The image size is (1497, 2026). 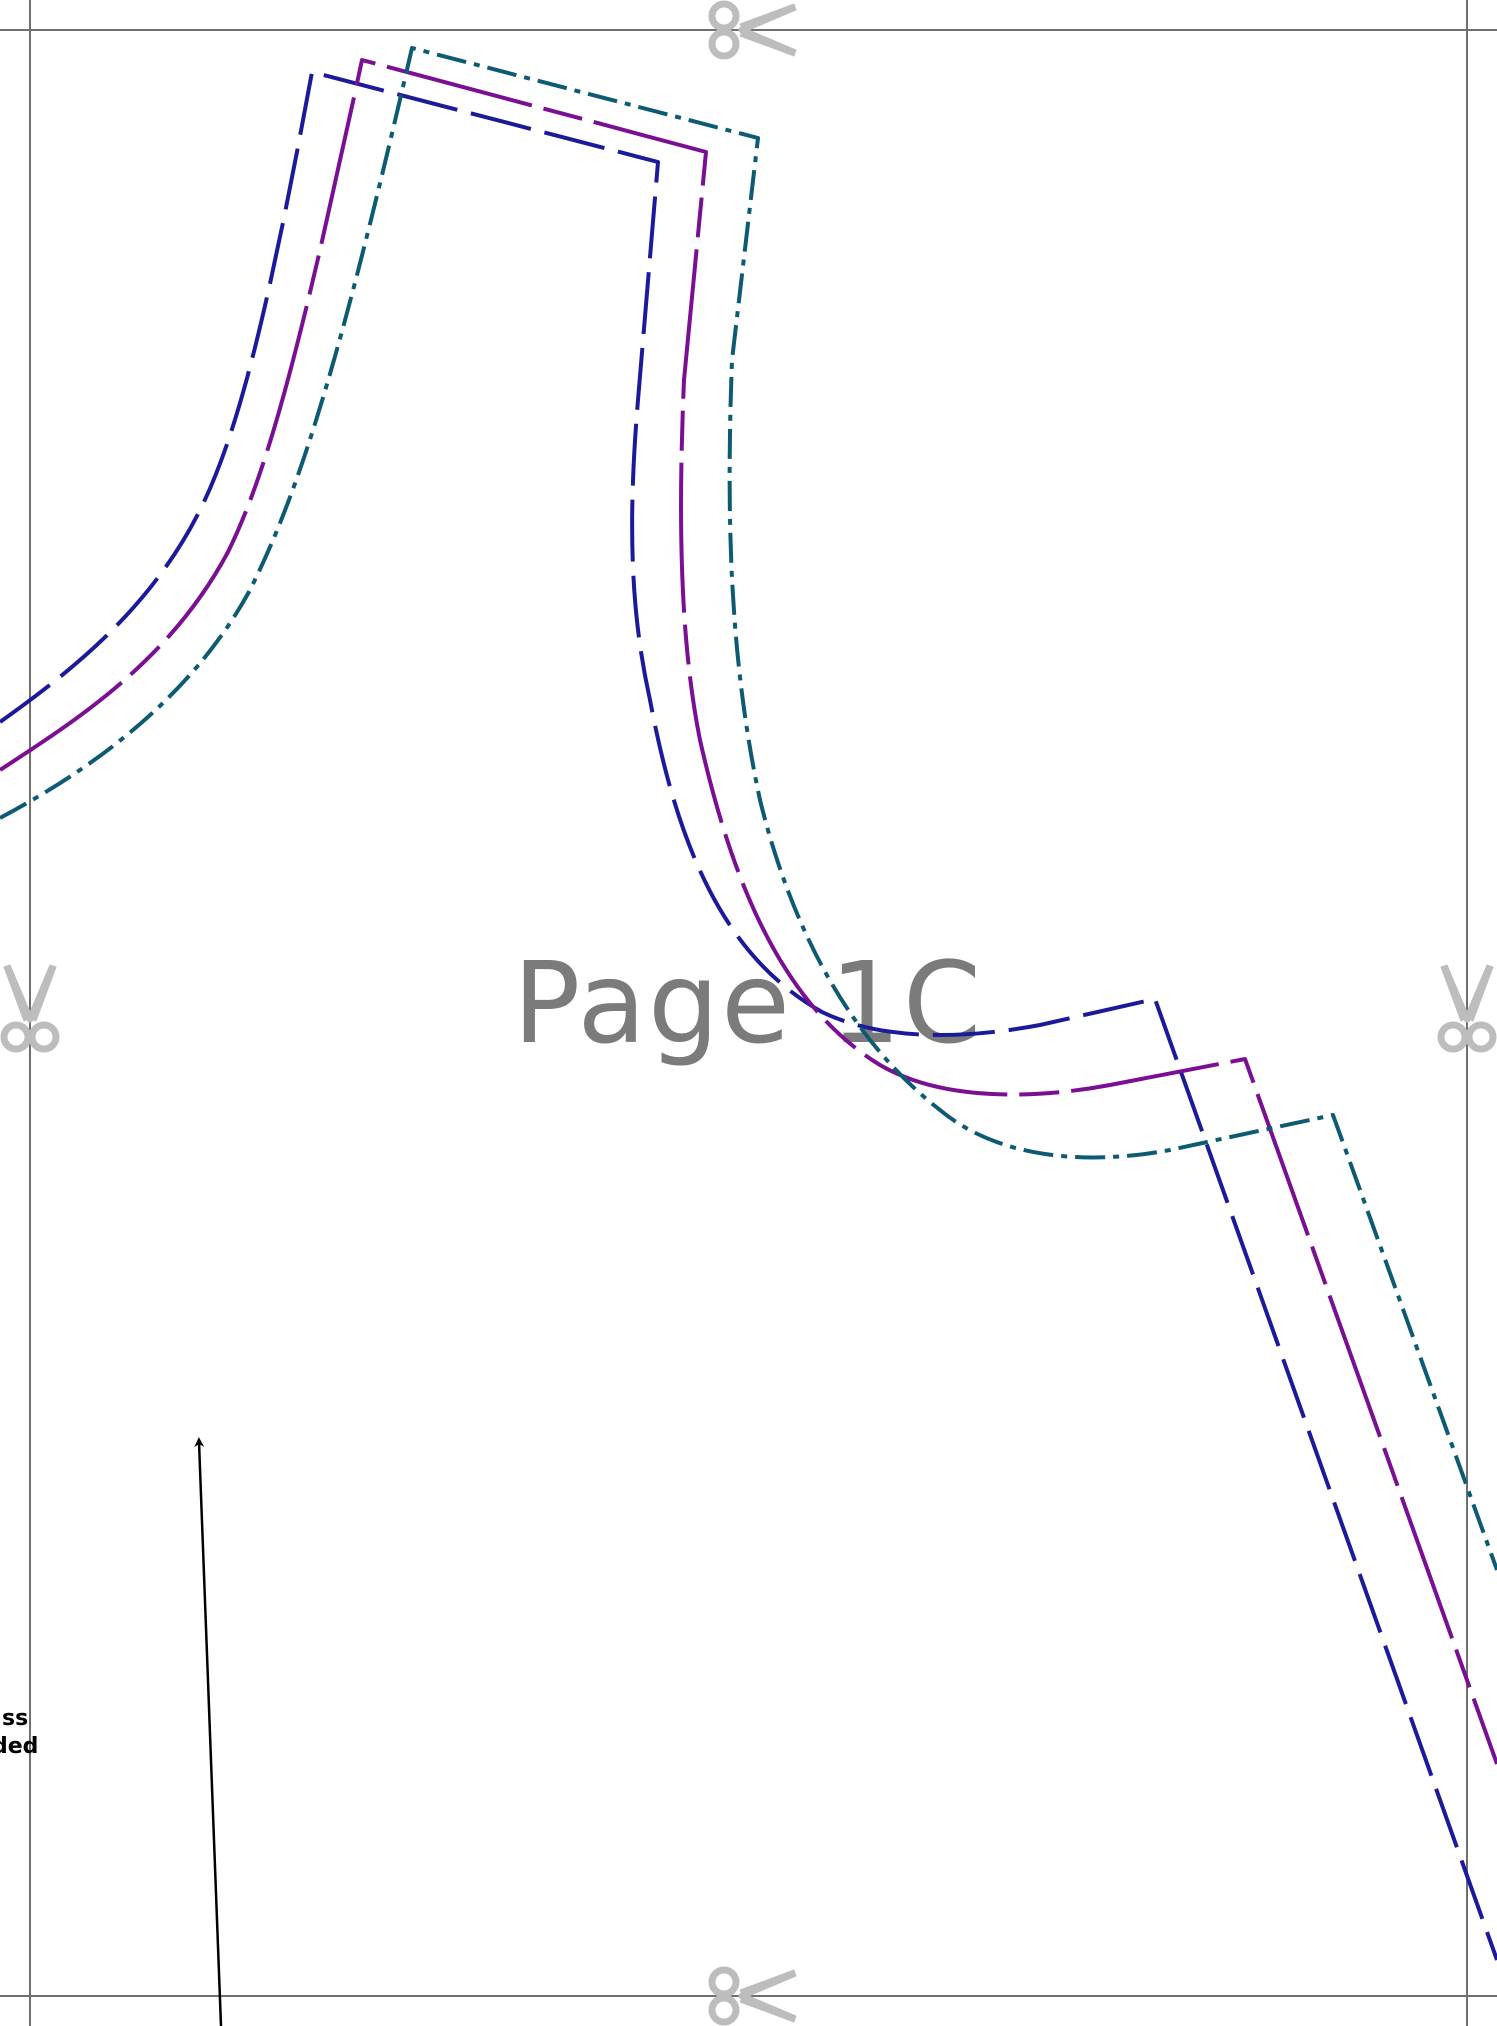 What do you see at coordinates (208, 1731) in the screenshot?
I see `grainline-arrow` at bounding box center [208, 1731].